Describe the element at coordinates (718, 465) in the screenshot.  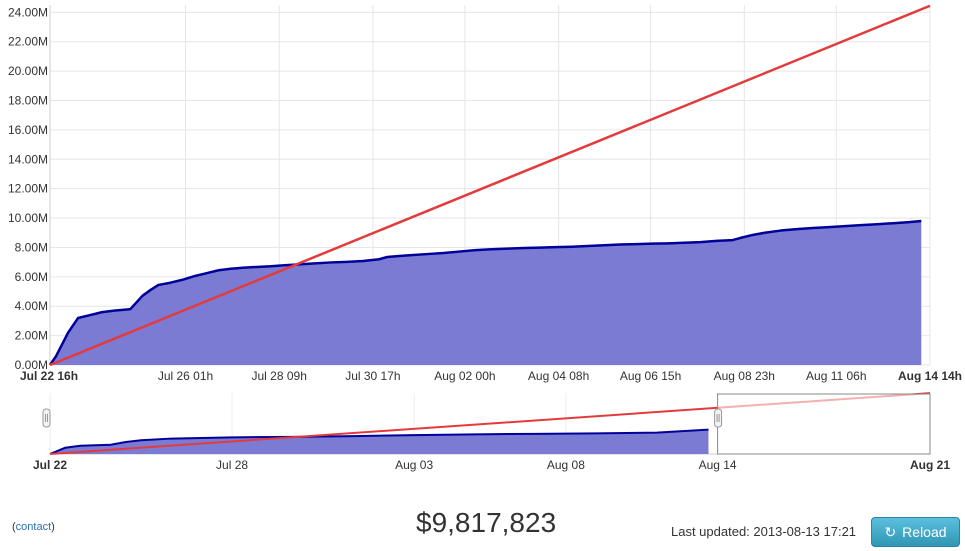
I see `nav-tick-label: Aug 14` at that location.